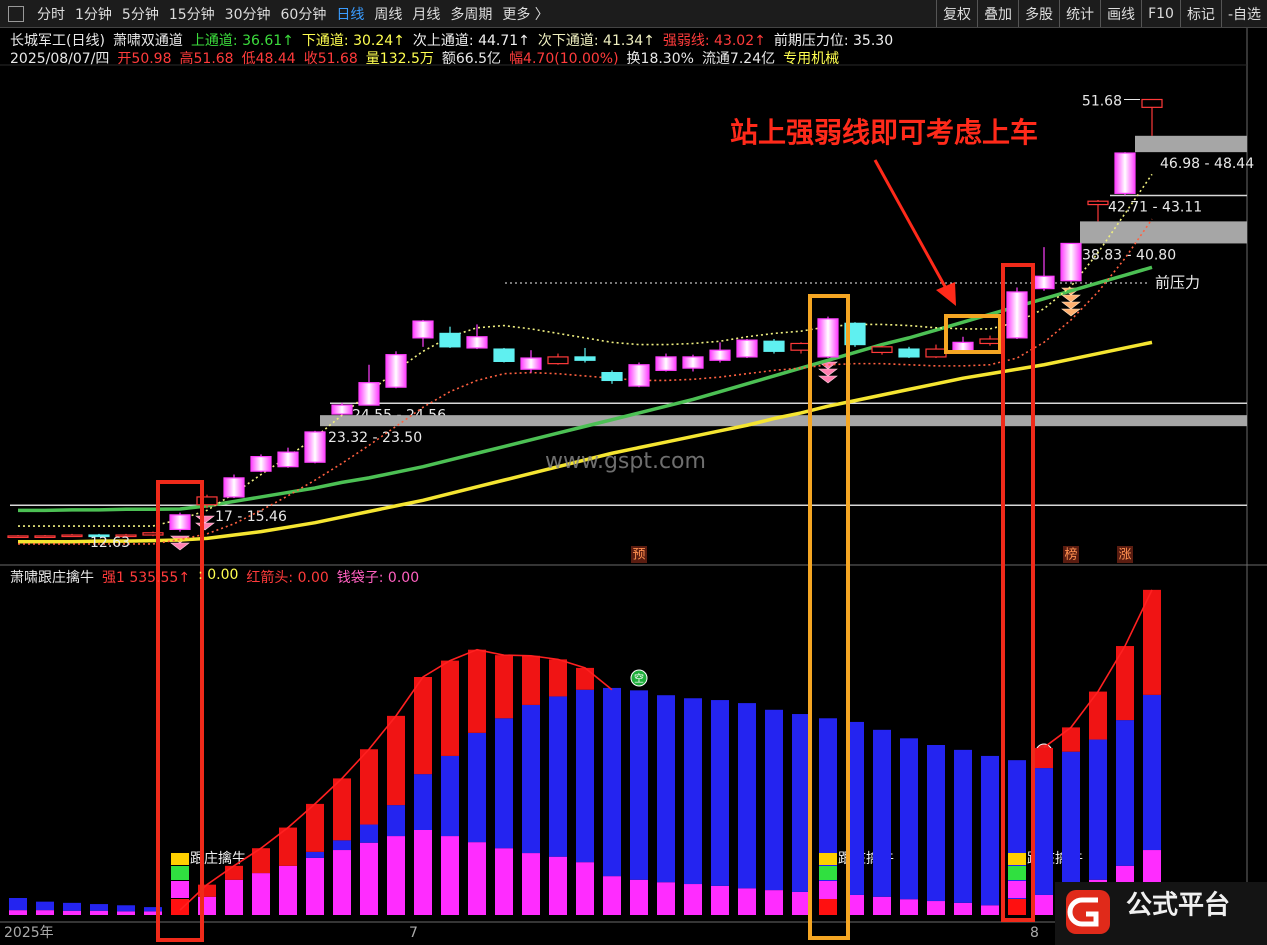 The image size is (1267, 945). Describe the element at coordinates (714, 41) in the screenshot. I see `header-item: 强弱线: 43.02↑` at that location.